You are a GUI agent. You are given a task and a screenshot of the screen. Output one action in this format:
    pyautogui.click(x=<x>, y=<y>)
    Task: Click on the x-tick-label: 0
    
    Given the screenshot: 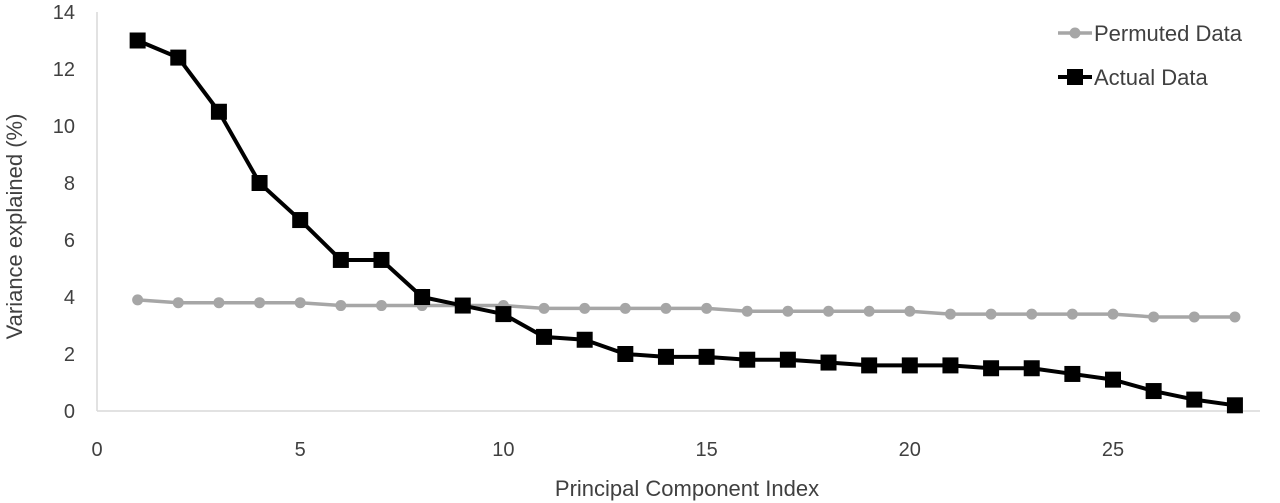 What is the action you would take?
    pyautogui.click(x=96, y=450)
    